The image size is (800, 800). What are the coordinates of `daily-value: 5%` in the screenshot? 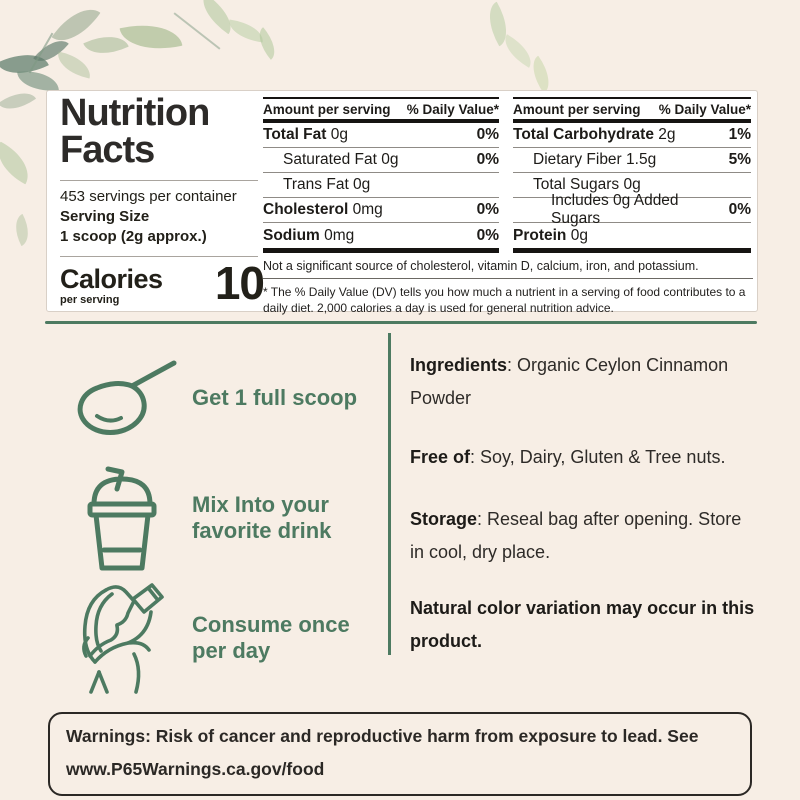 It's located at (739, 159).